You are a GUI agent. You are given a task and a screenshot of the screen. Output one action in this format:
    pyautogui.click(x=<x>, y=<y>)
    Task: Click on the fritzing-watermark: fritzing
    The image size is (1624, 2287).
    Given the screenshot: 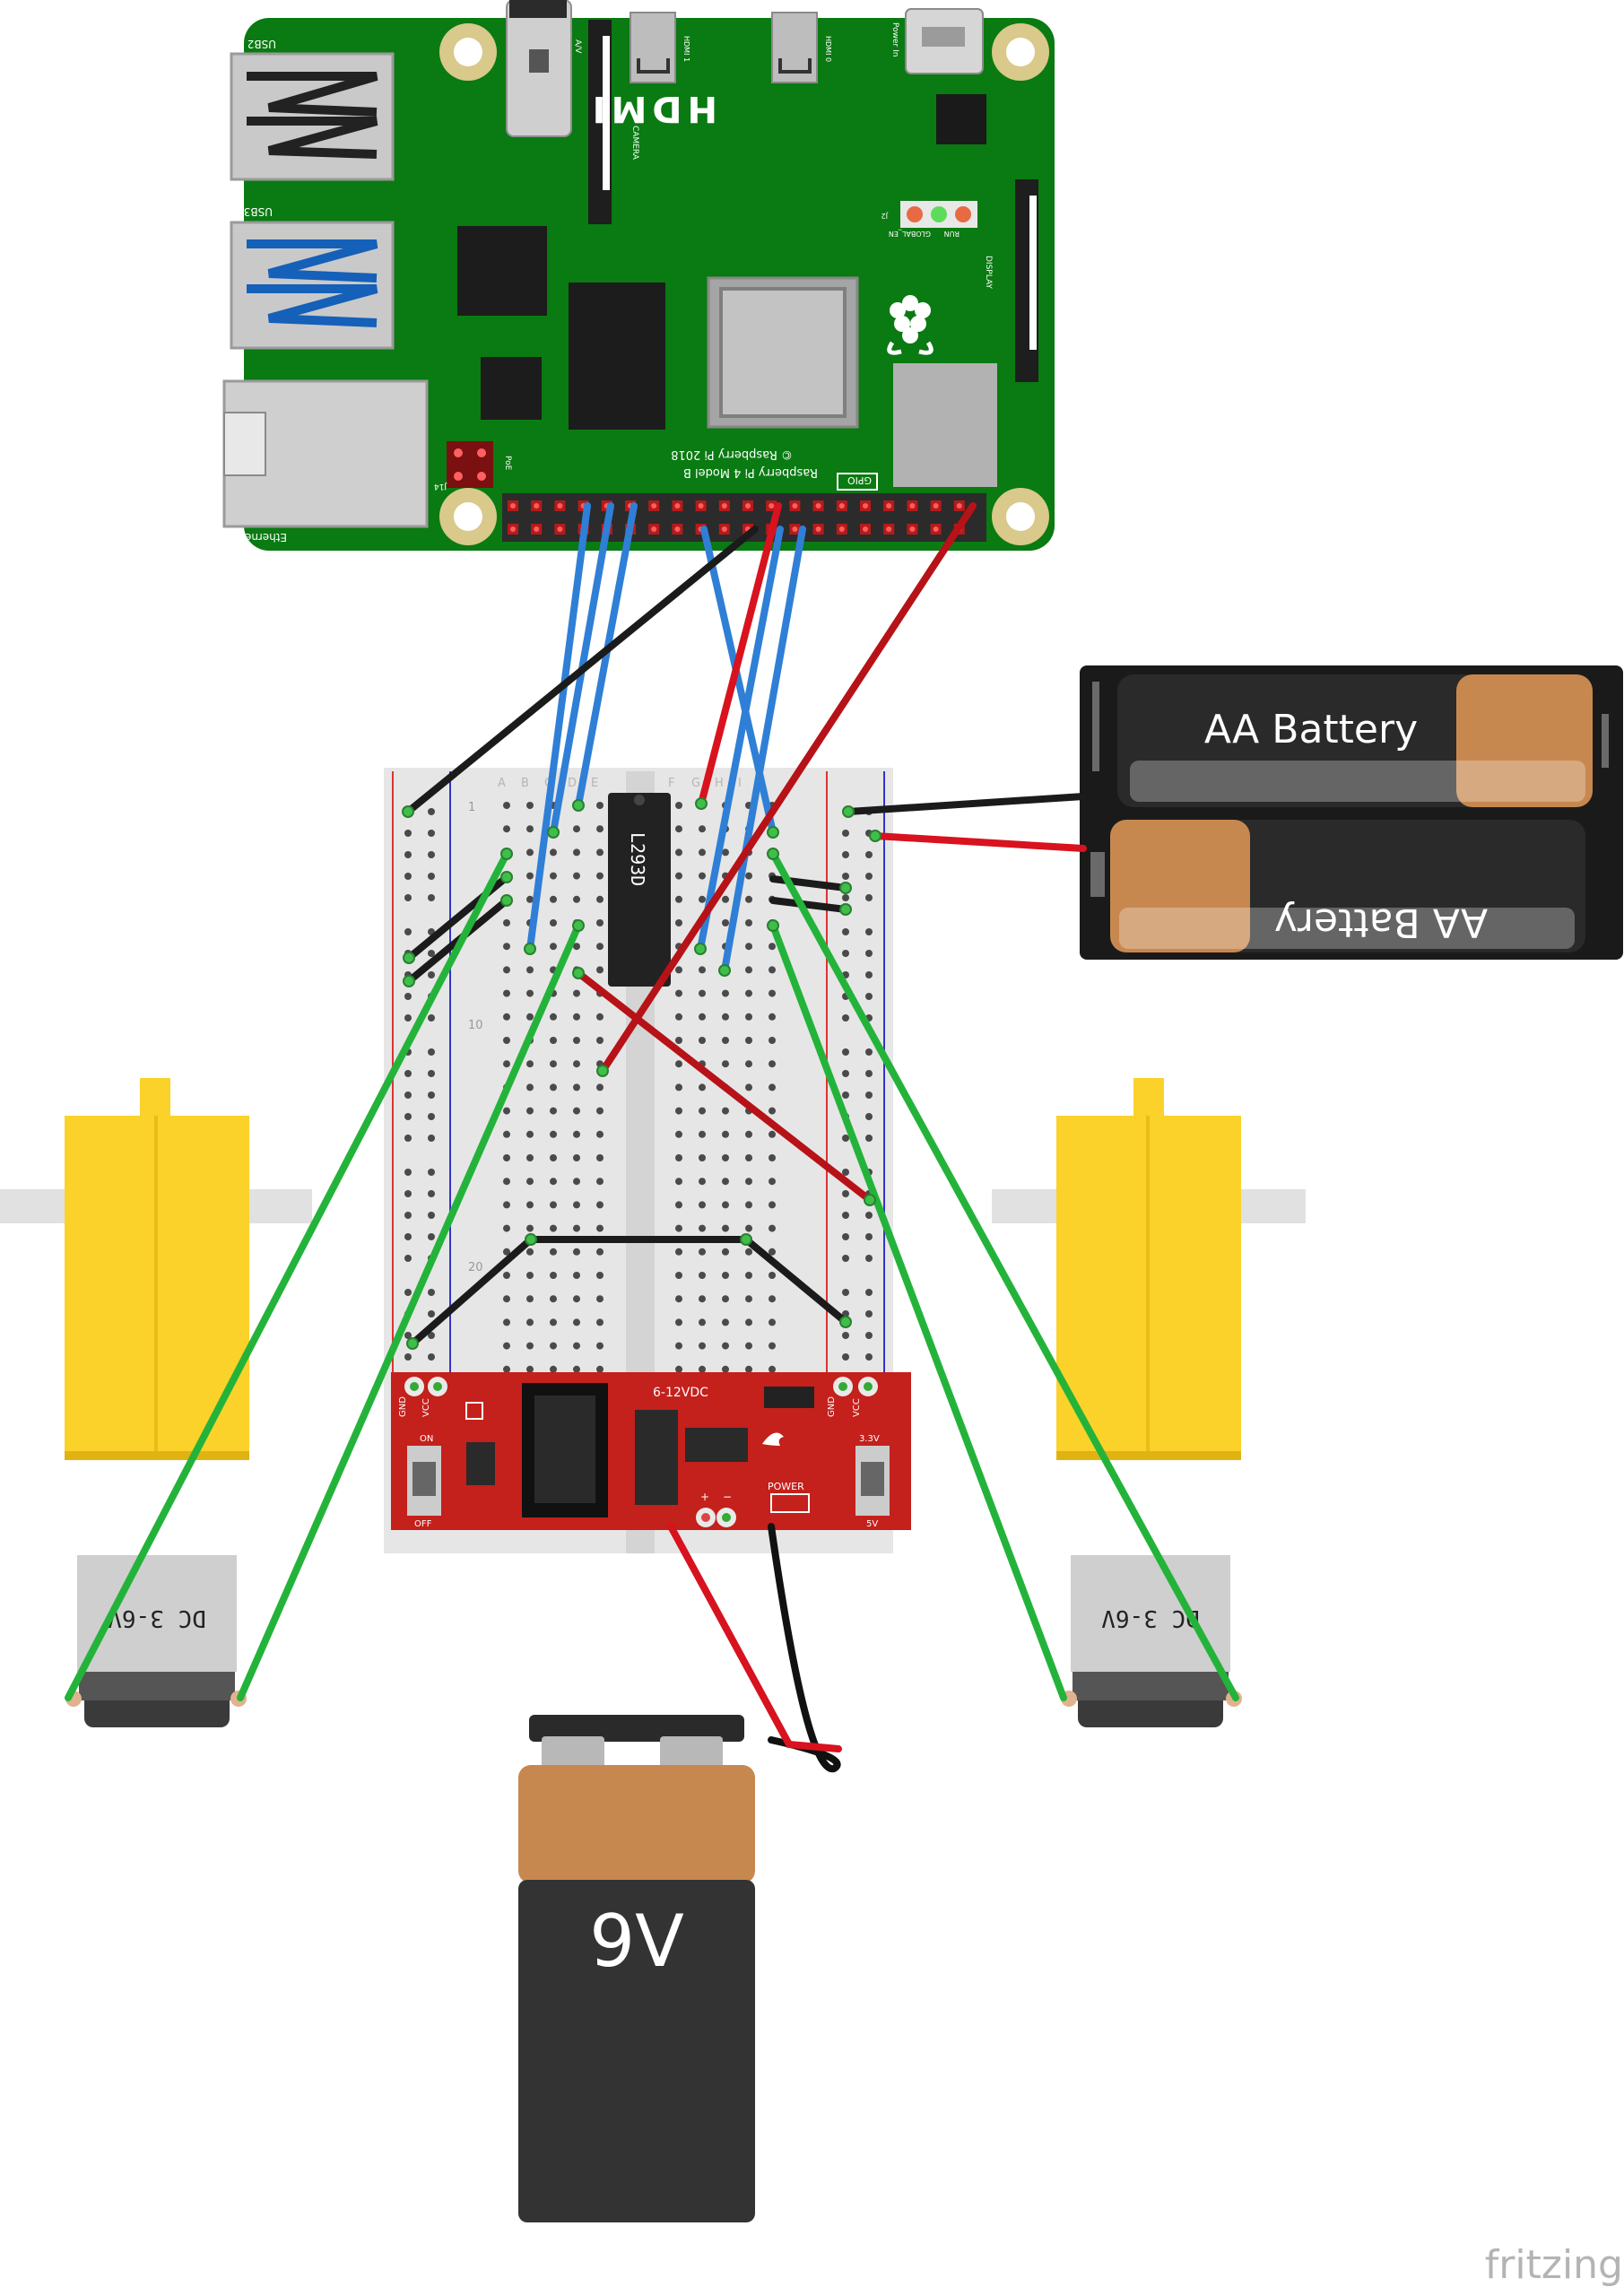 What is the action you would take?
    pyautogui.click(x=1554, y=2264)
    